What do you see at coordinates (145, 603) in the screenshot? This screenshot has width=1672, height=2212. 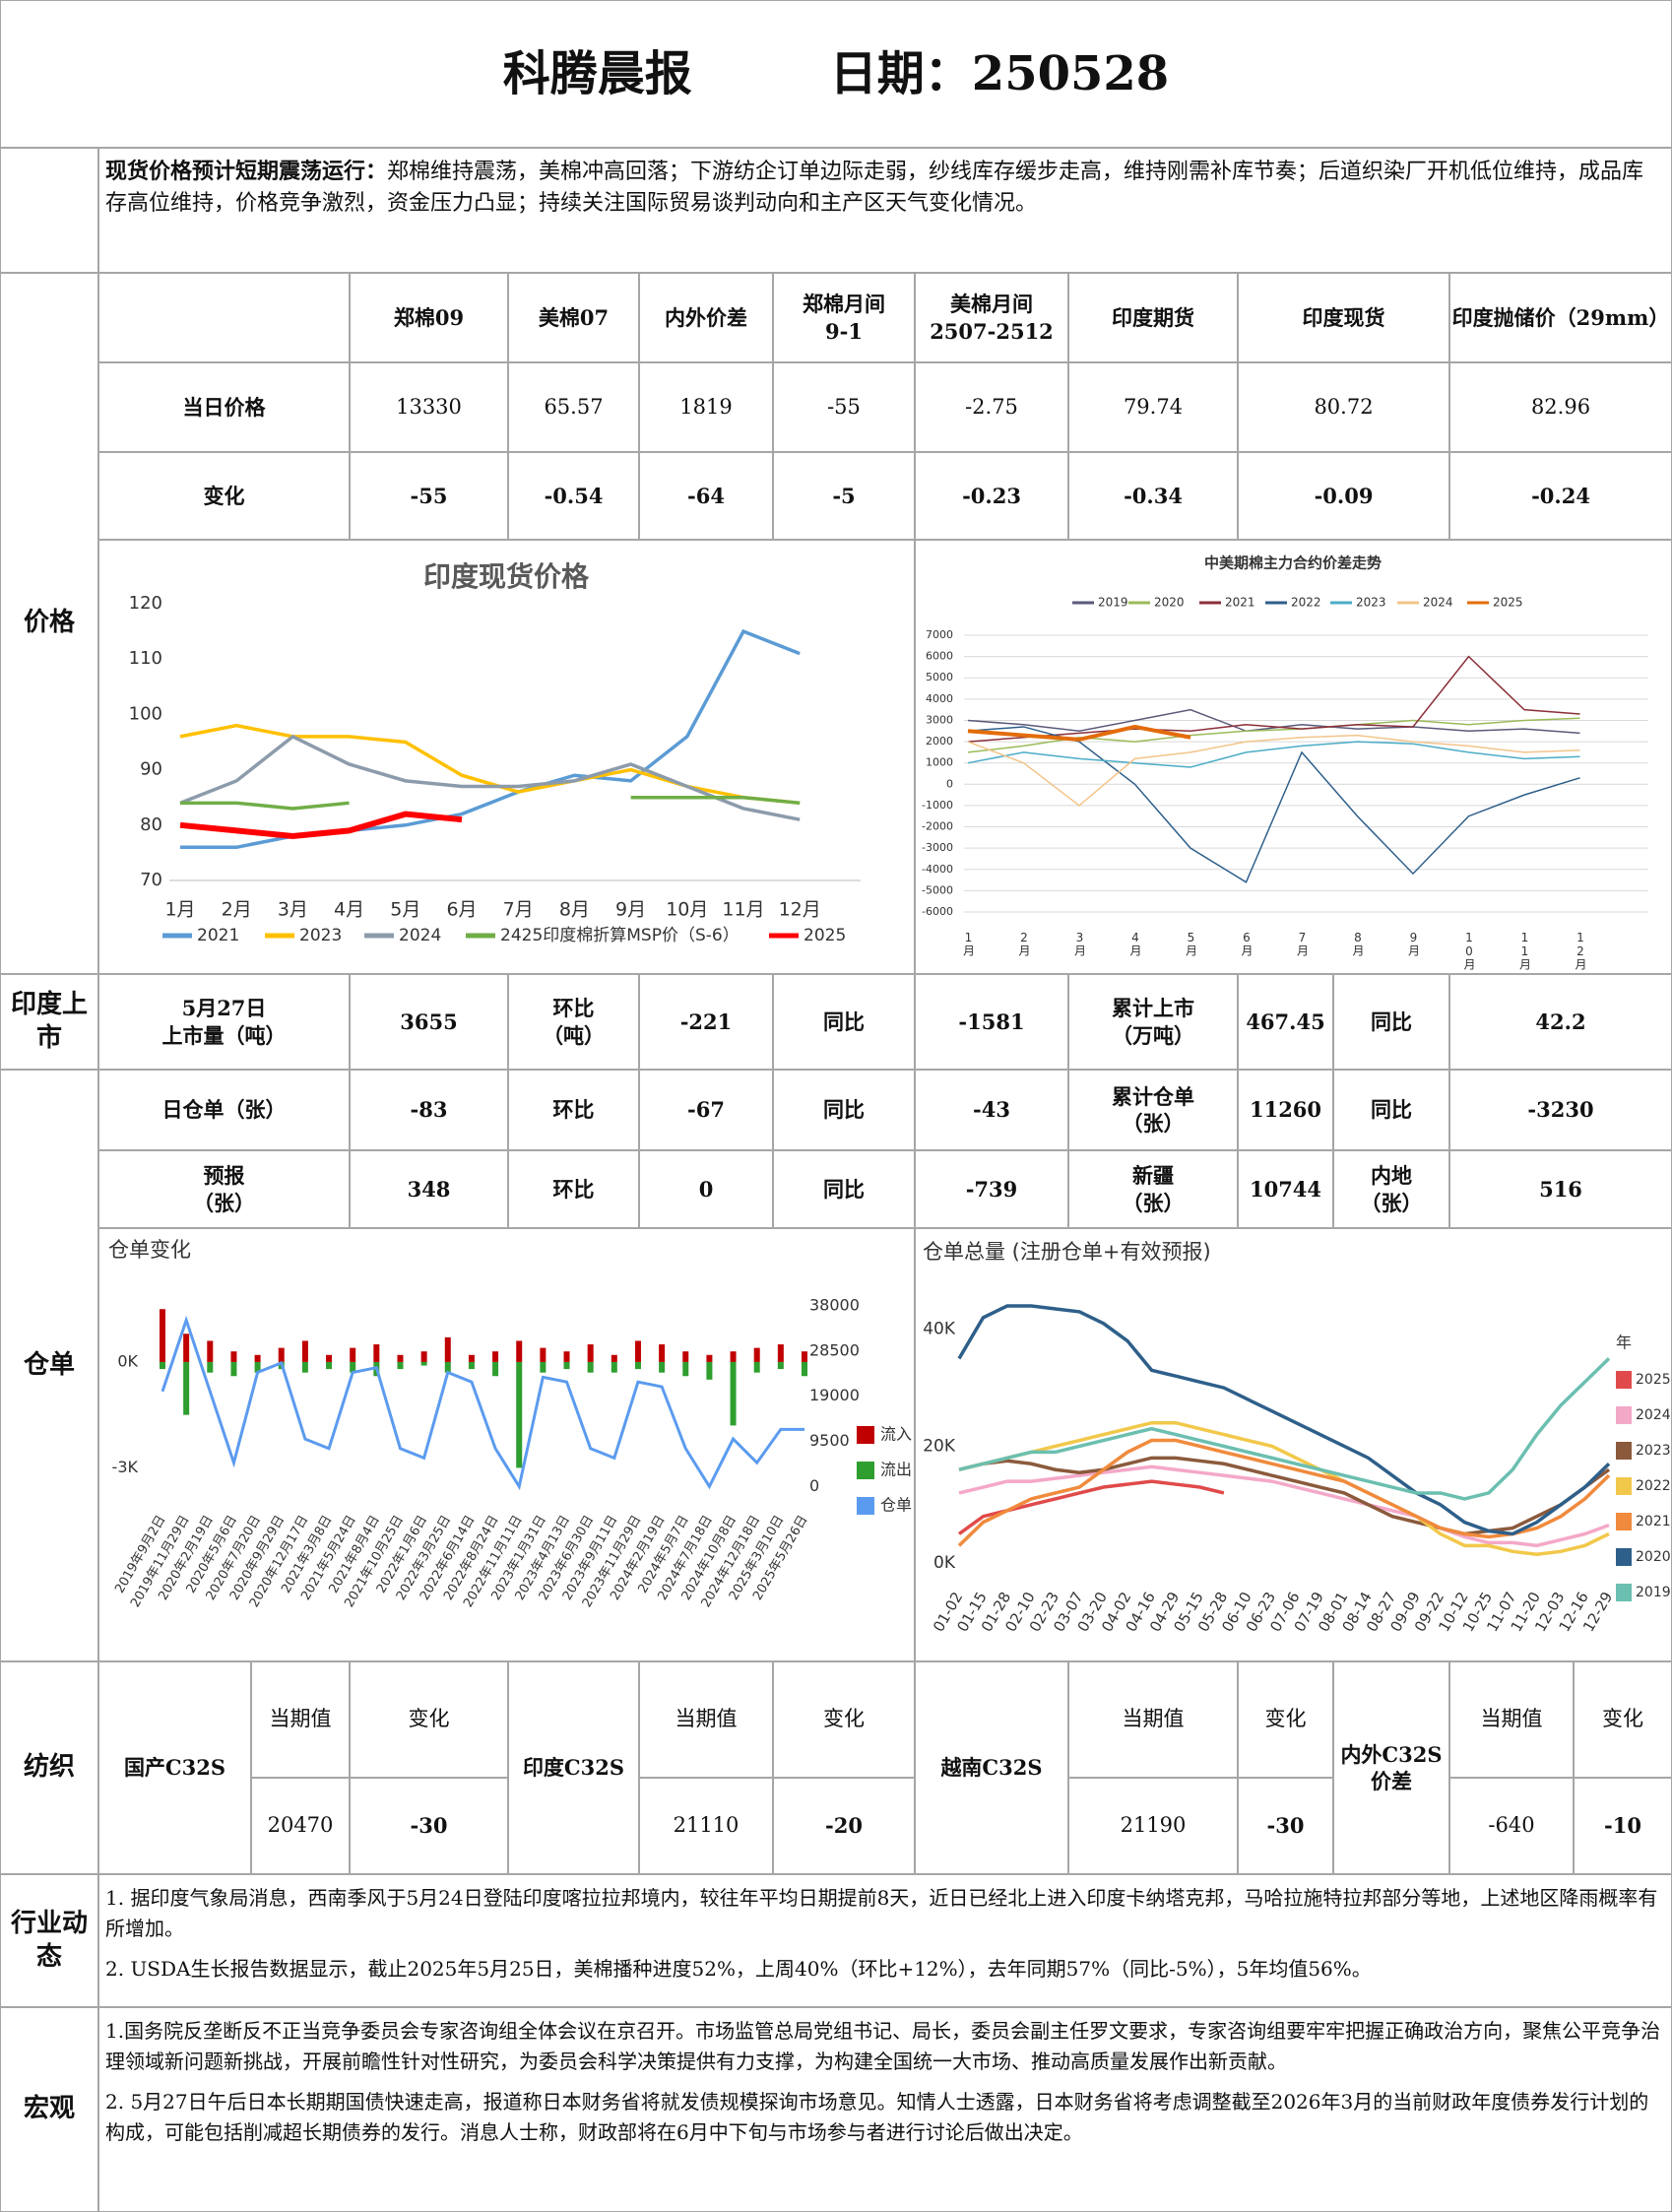 I see `y-tick-label: 120` at bounding box center [145, 603].